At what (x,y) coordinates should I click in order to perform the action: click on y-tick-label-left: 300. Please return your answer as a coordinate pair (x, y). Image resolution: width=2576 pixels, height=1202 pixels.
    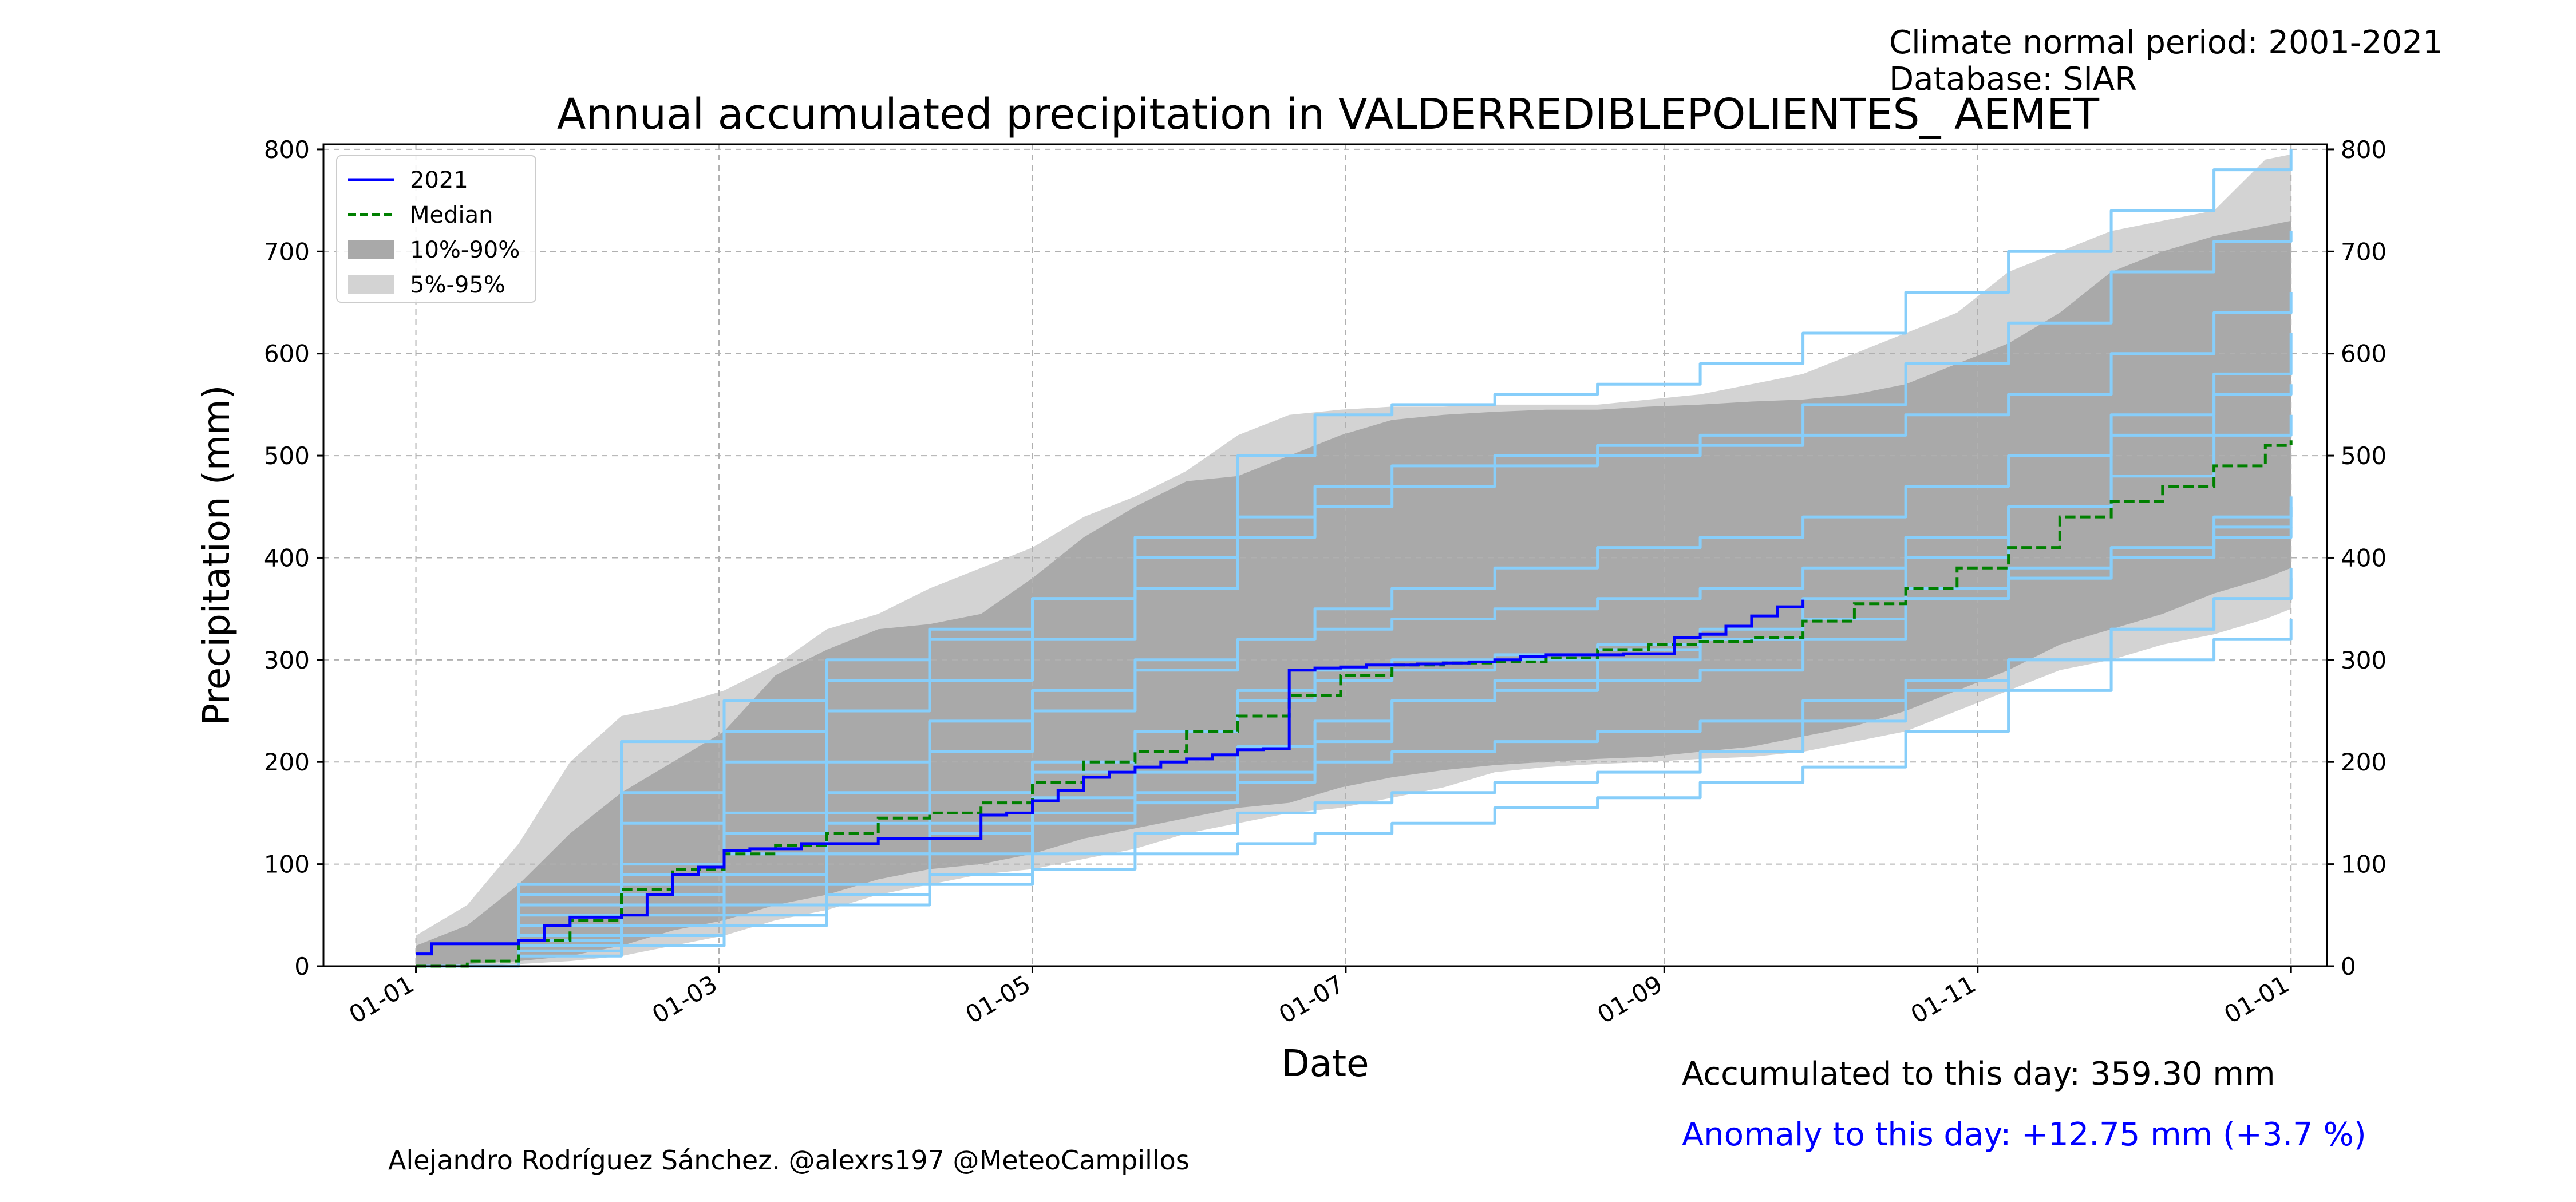
    Looking at the image, I should click on (287, 660).